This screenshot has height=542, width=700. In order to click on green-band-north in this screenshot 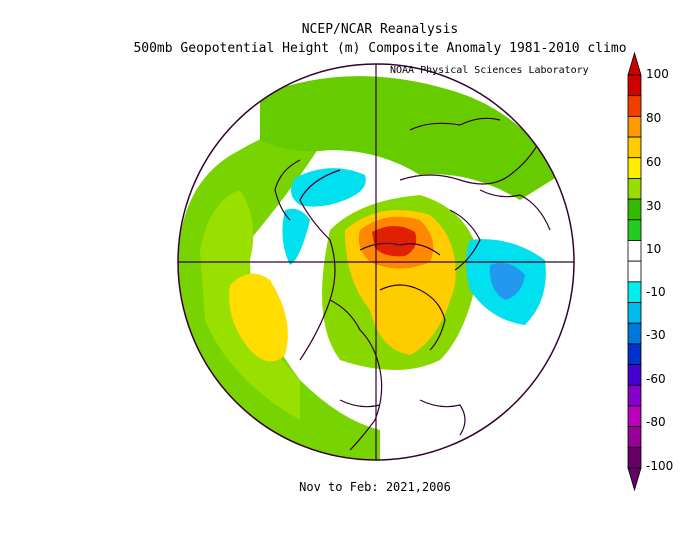, I will do `click(410, 138)`.